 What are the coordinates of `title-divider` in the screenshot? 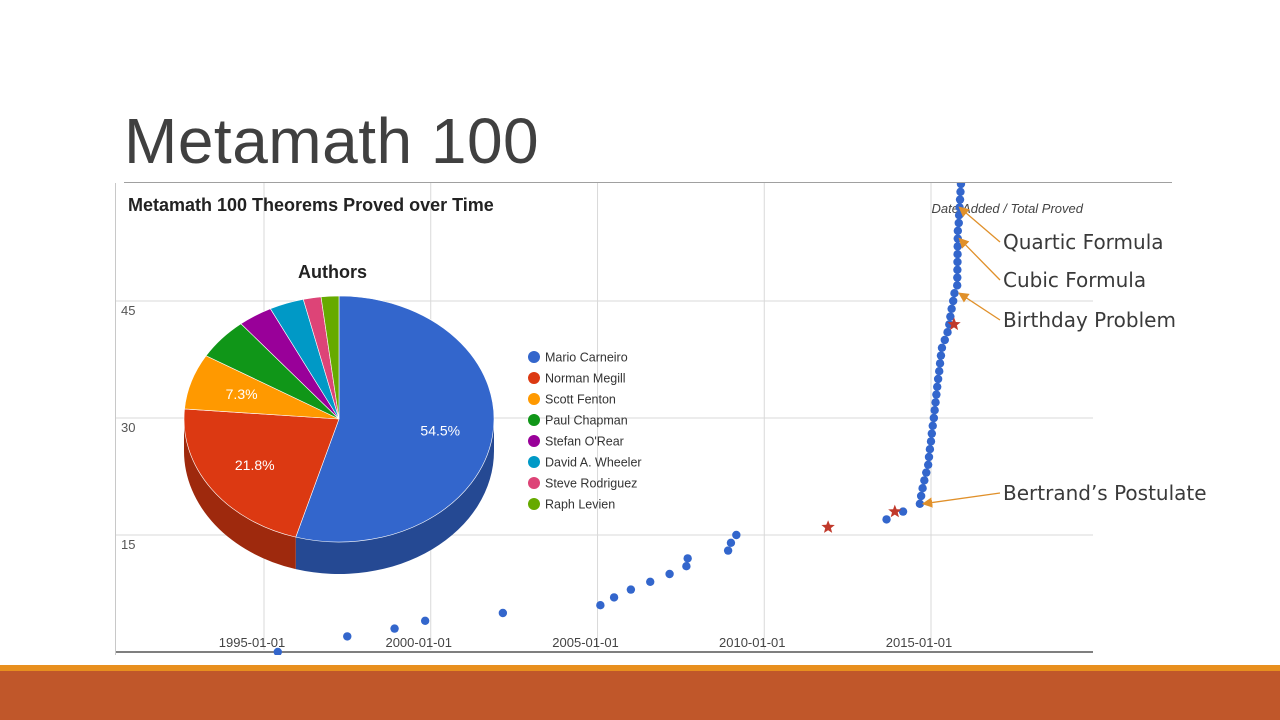 It's located at (648, 182).